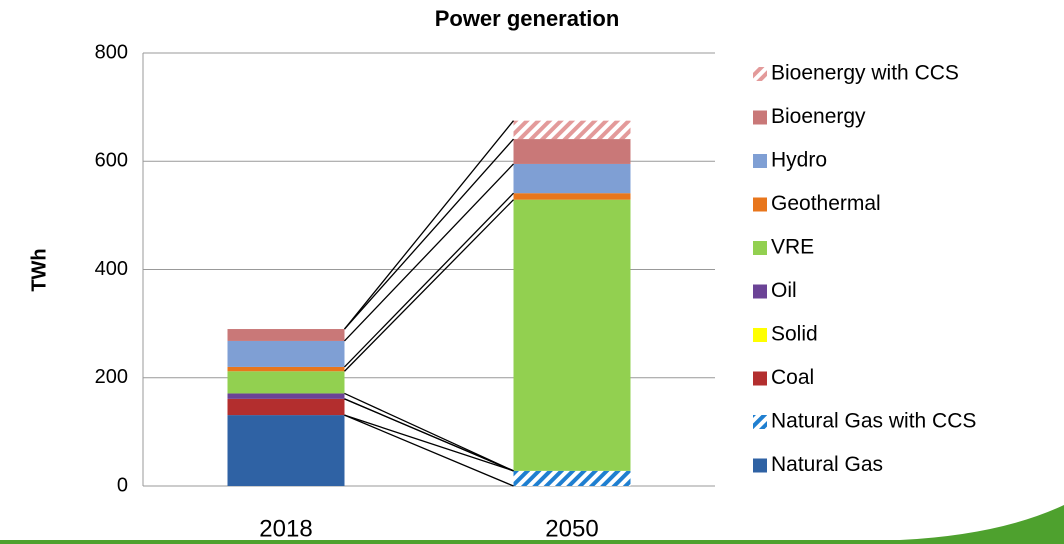 The image size is (1064, 544). Describe the element at coordinates (827, 464) in the screenshot. I see `legend-label: Natural Gas` at that location.